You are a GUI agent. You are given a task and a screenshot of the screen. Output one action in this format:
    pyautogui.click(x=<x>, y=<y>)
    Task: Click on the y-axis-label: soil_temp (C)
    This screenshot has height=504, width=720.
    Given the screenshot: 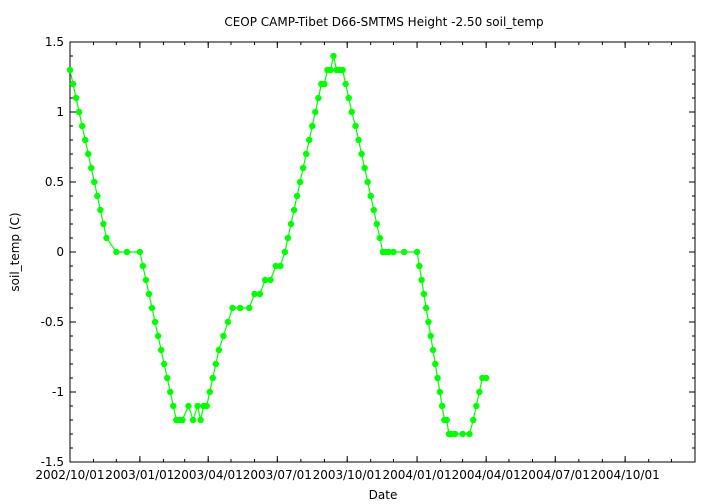 What is the action you would take?
    pyautogui.click(x=15, y=251)
    